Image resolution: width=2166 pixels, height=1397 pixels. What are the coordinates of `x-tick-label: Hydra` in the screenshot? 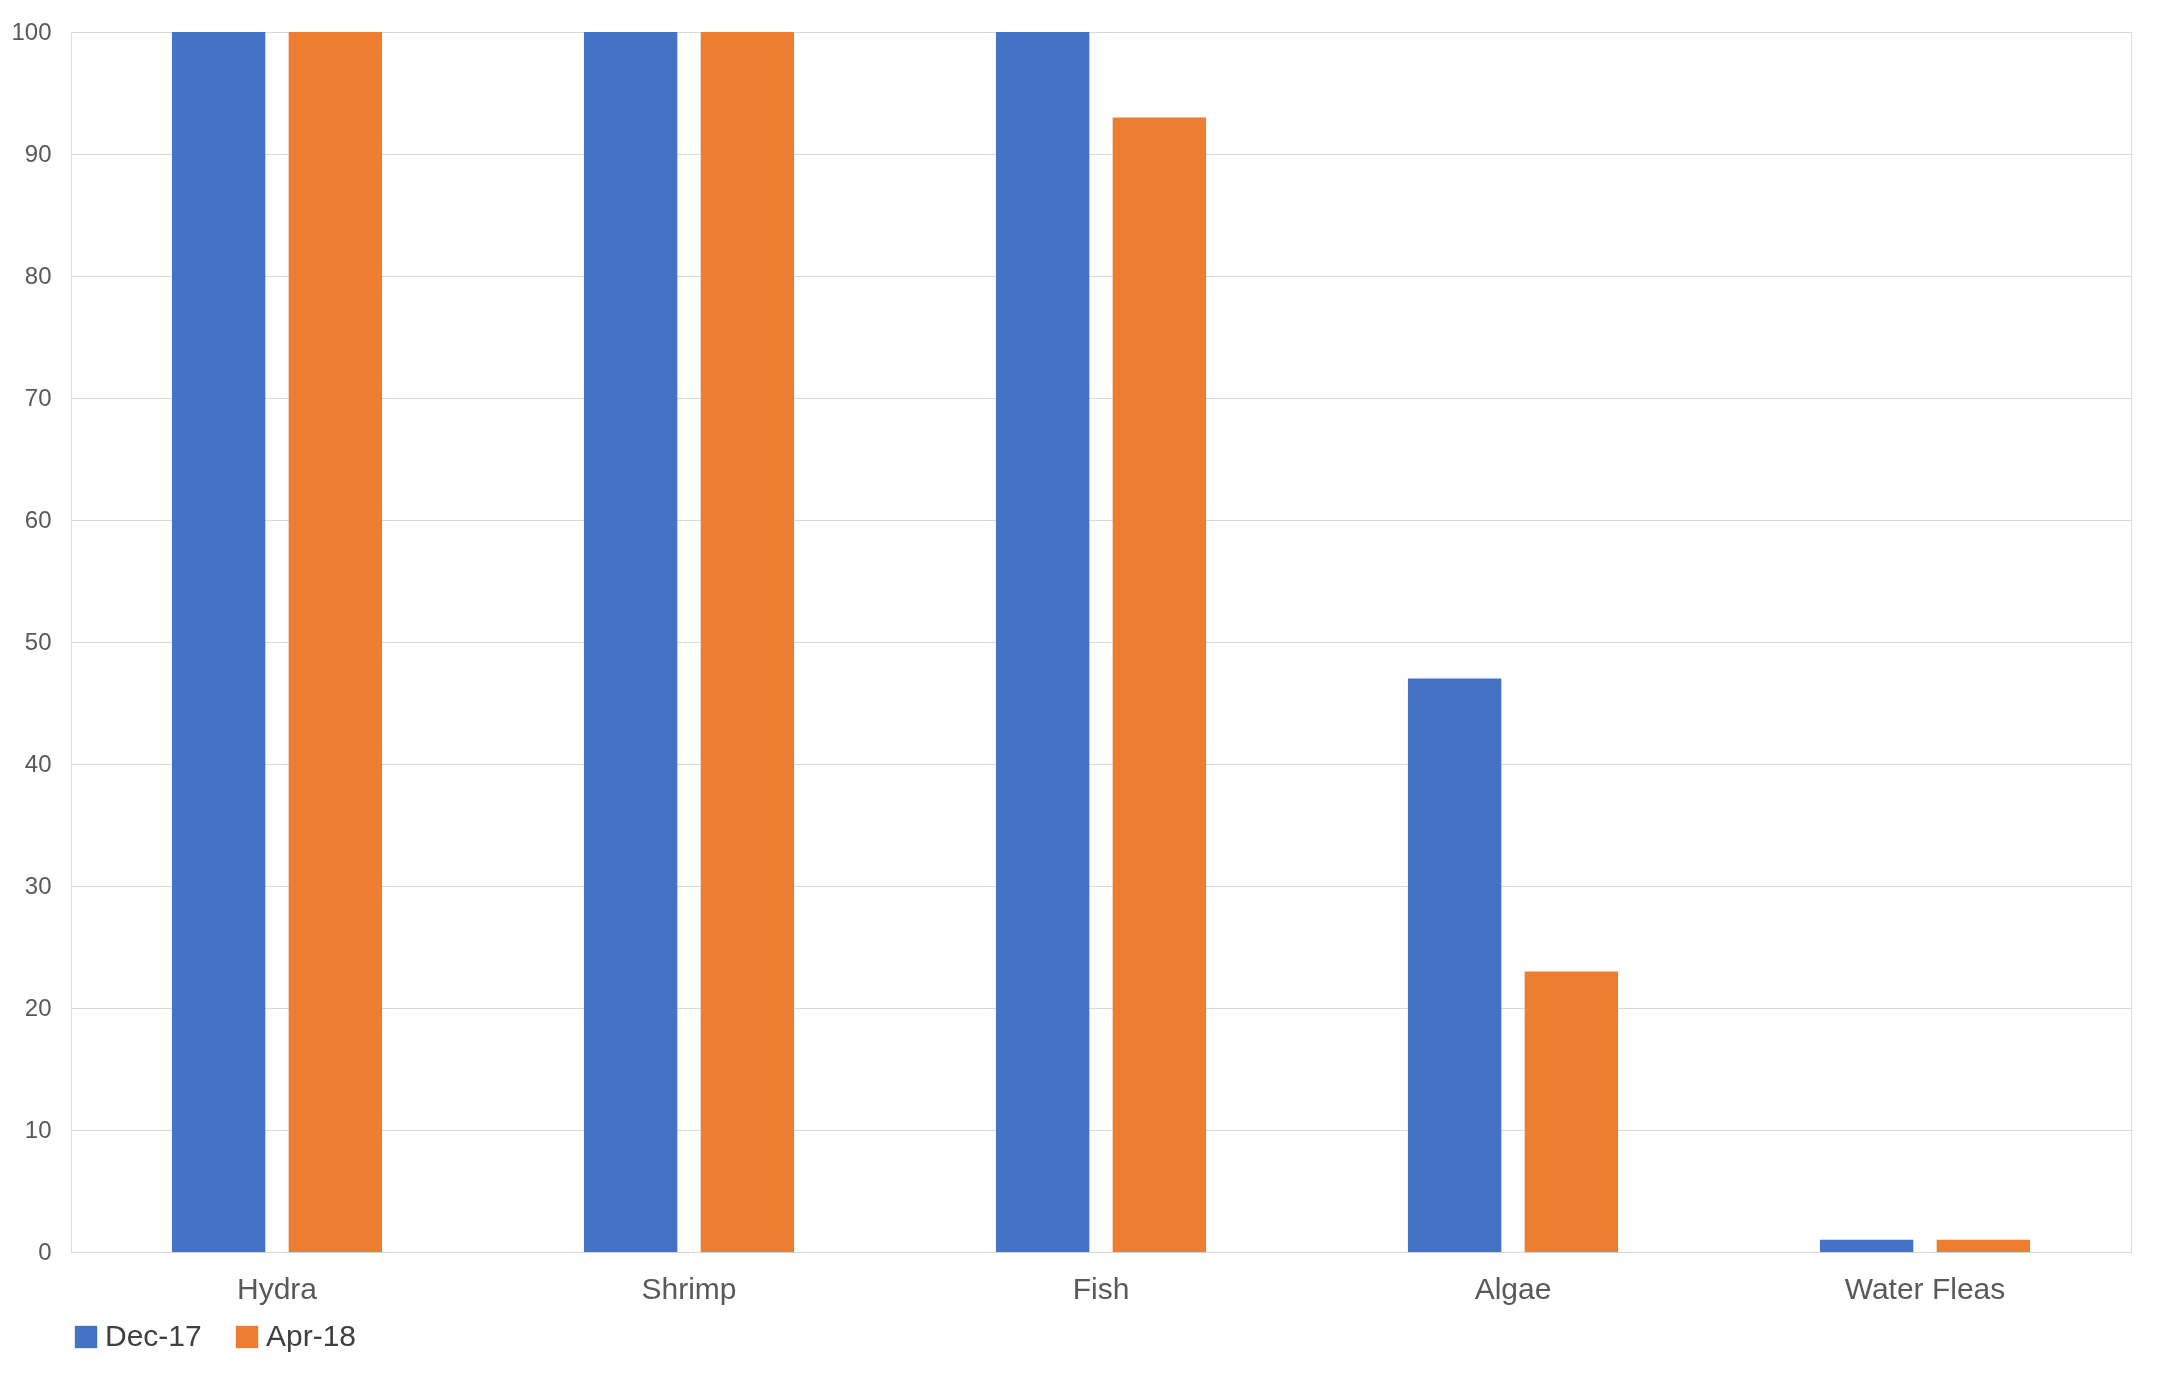 It's located at (277, 1288).